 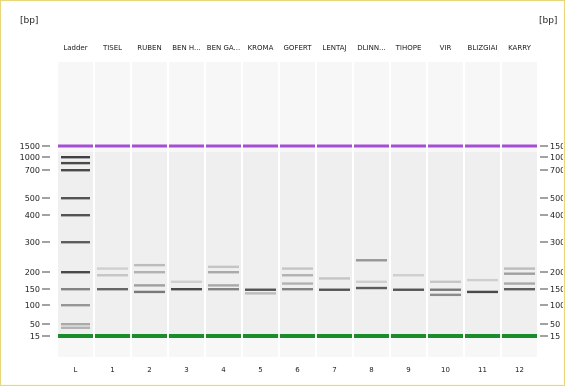 What do you see at coordinates (30, 157) in the screenshot?
I see `left-tick-label: 1000` at bounding box center [30, 157].